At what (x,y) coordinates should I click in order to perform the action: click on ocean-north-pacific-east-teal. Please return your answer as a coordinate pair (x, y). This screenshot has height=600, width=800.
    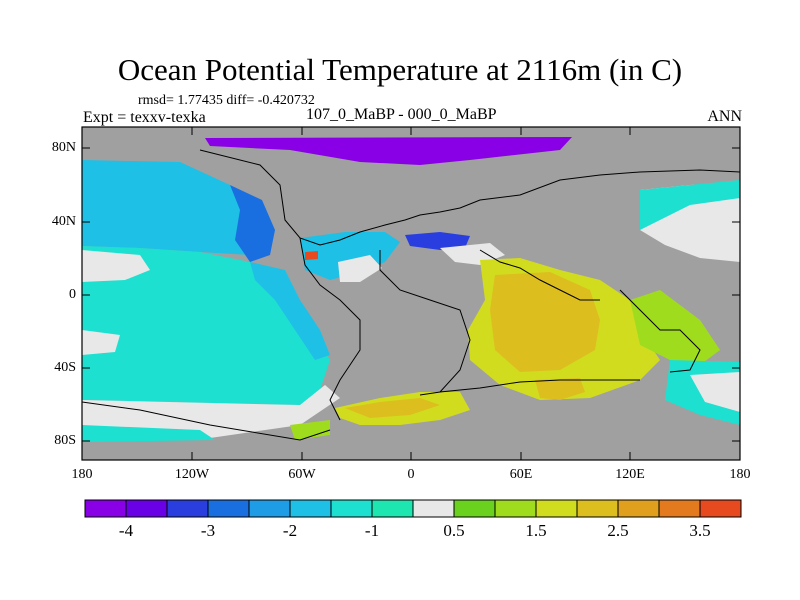
    Looking at the image, I should click on (690, 205).